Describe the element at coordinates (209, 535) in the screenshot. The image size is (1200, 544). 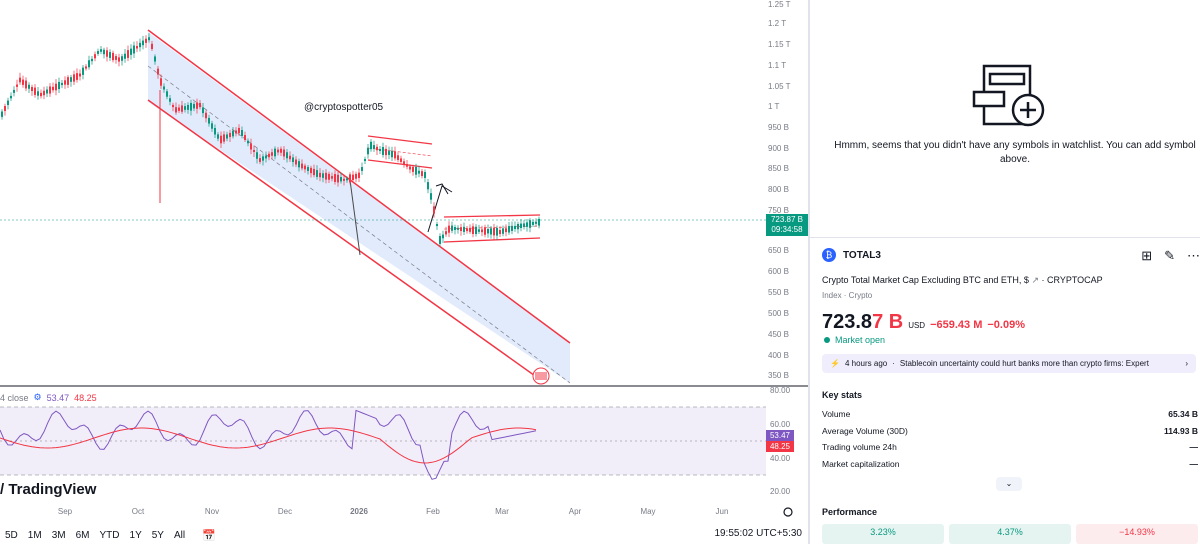
I see `date-range-calendar-icon: 📅` at that location.